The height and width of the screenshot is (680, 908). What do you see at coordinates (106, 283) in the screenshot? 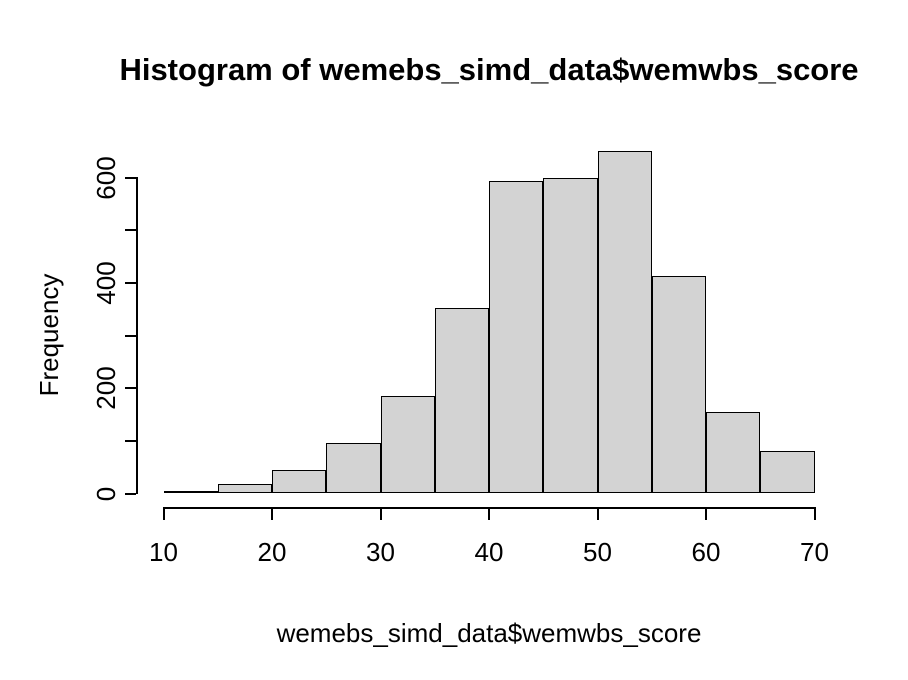
I see `y-tick-label: 400` at bounding box center [106, 283].